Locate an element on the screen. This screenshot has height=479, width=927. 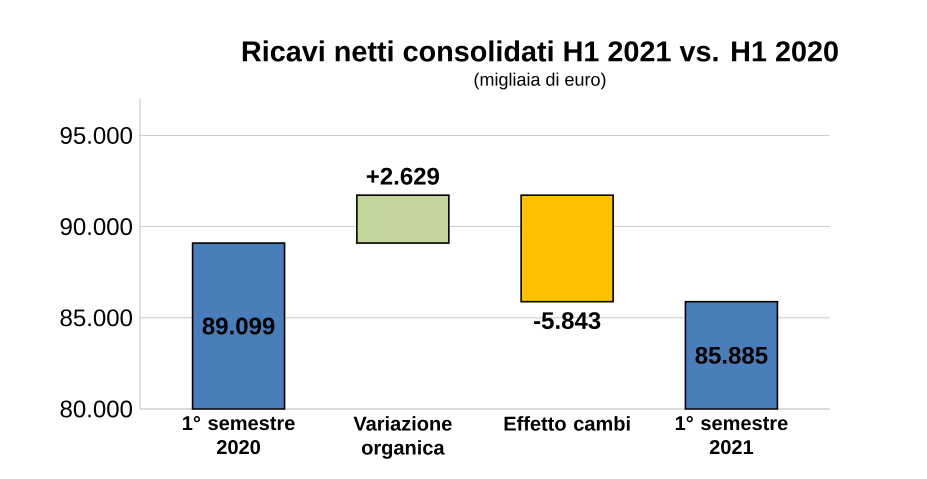
data-label: +2.629 is located at coordinates (402, 176).